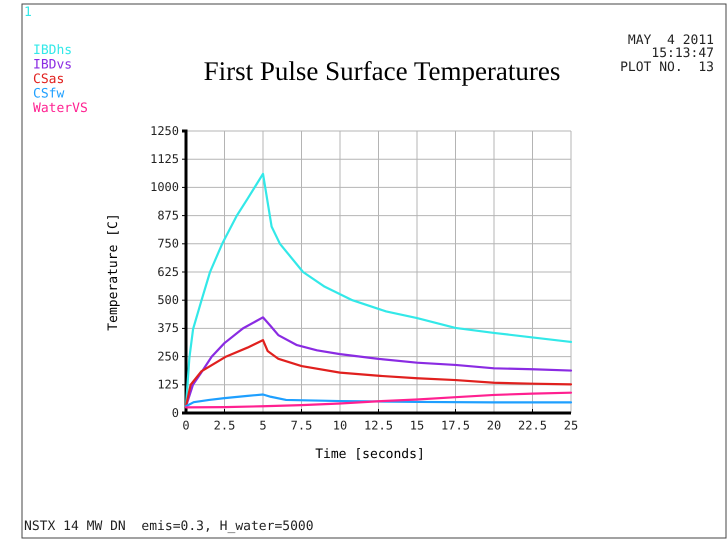 The height and width of the screenshot is (539, 727). What do you see at coordinates (382, 71) in the screenshot?
I see `chart-title: First Pulse Surface Temperatures` at bounding box center [382, 71].